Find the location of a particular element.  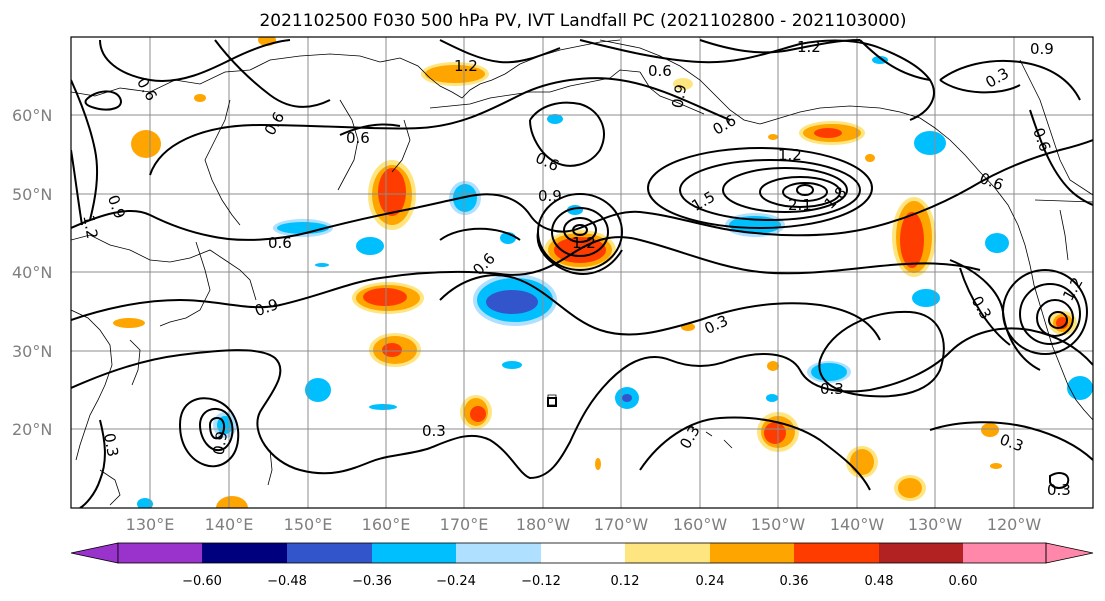

lon-label: 140°W is located at coordinates (857, 524).